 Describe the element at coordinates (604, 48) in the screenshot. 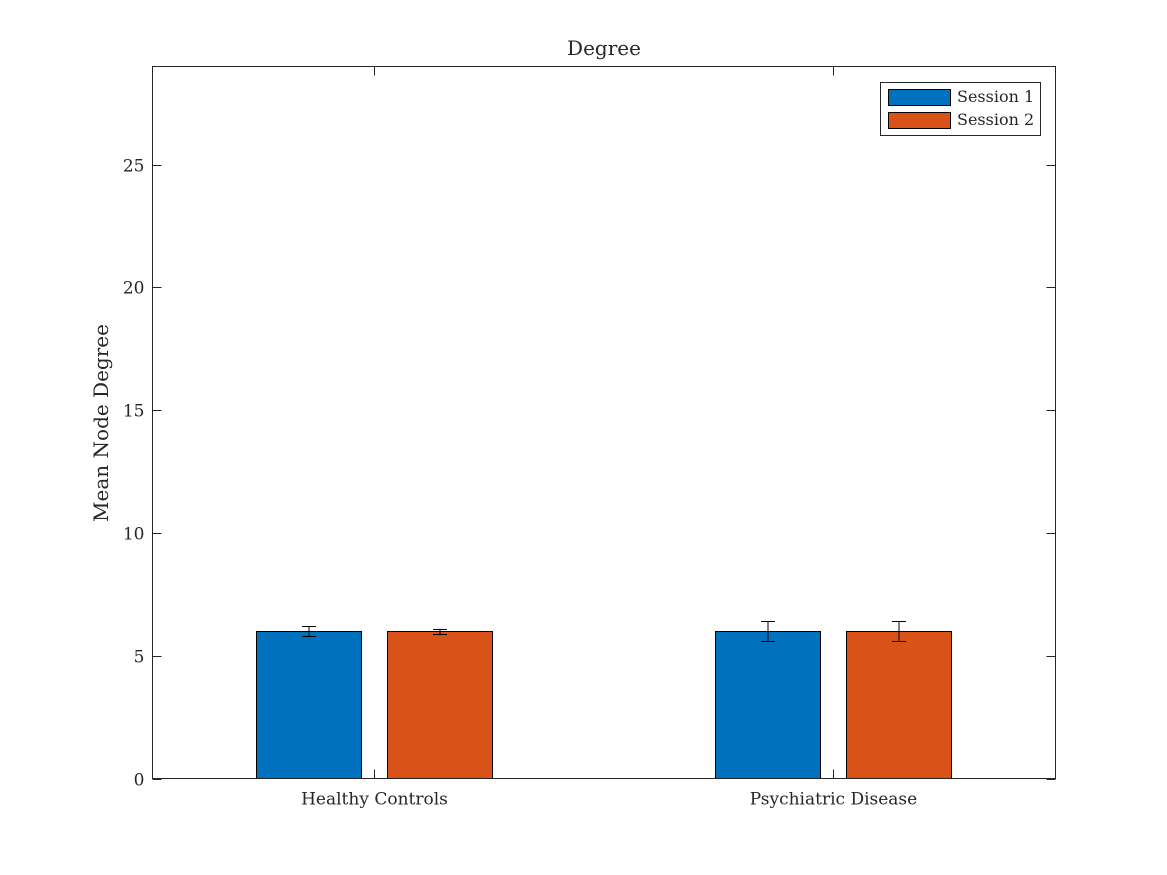

I see `chart-title: Degree` at that location.